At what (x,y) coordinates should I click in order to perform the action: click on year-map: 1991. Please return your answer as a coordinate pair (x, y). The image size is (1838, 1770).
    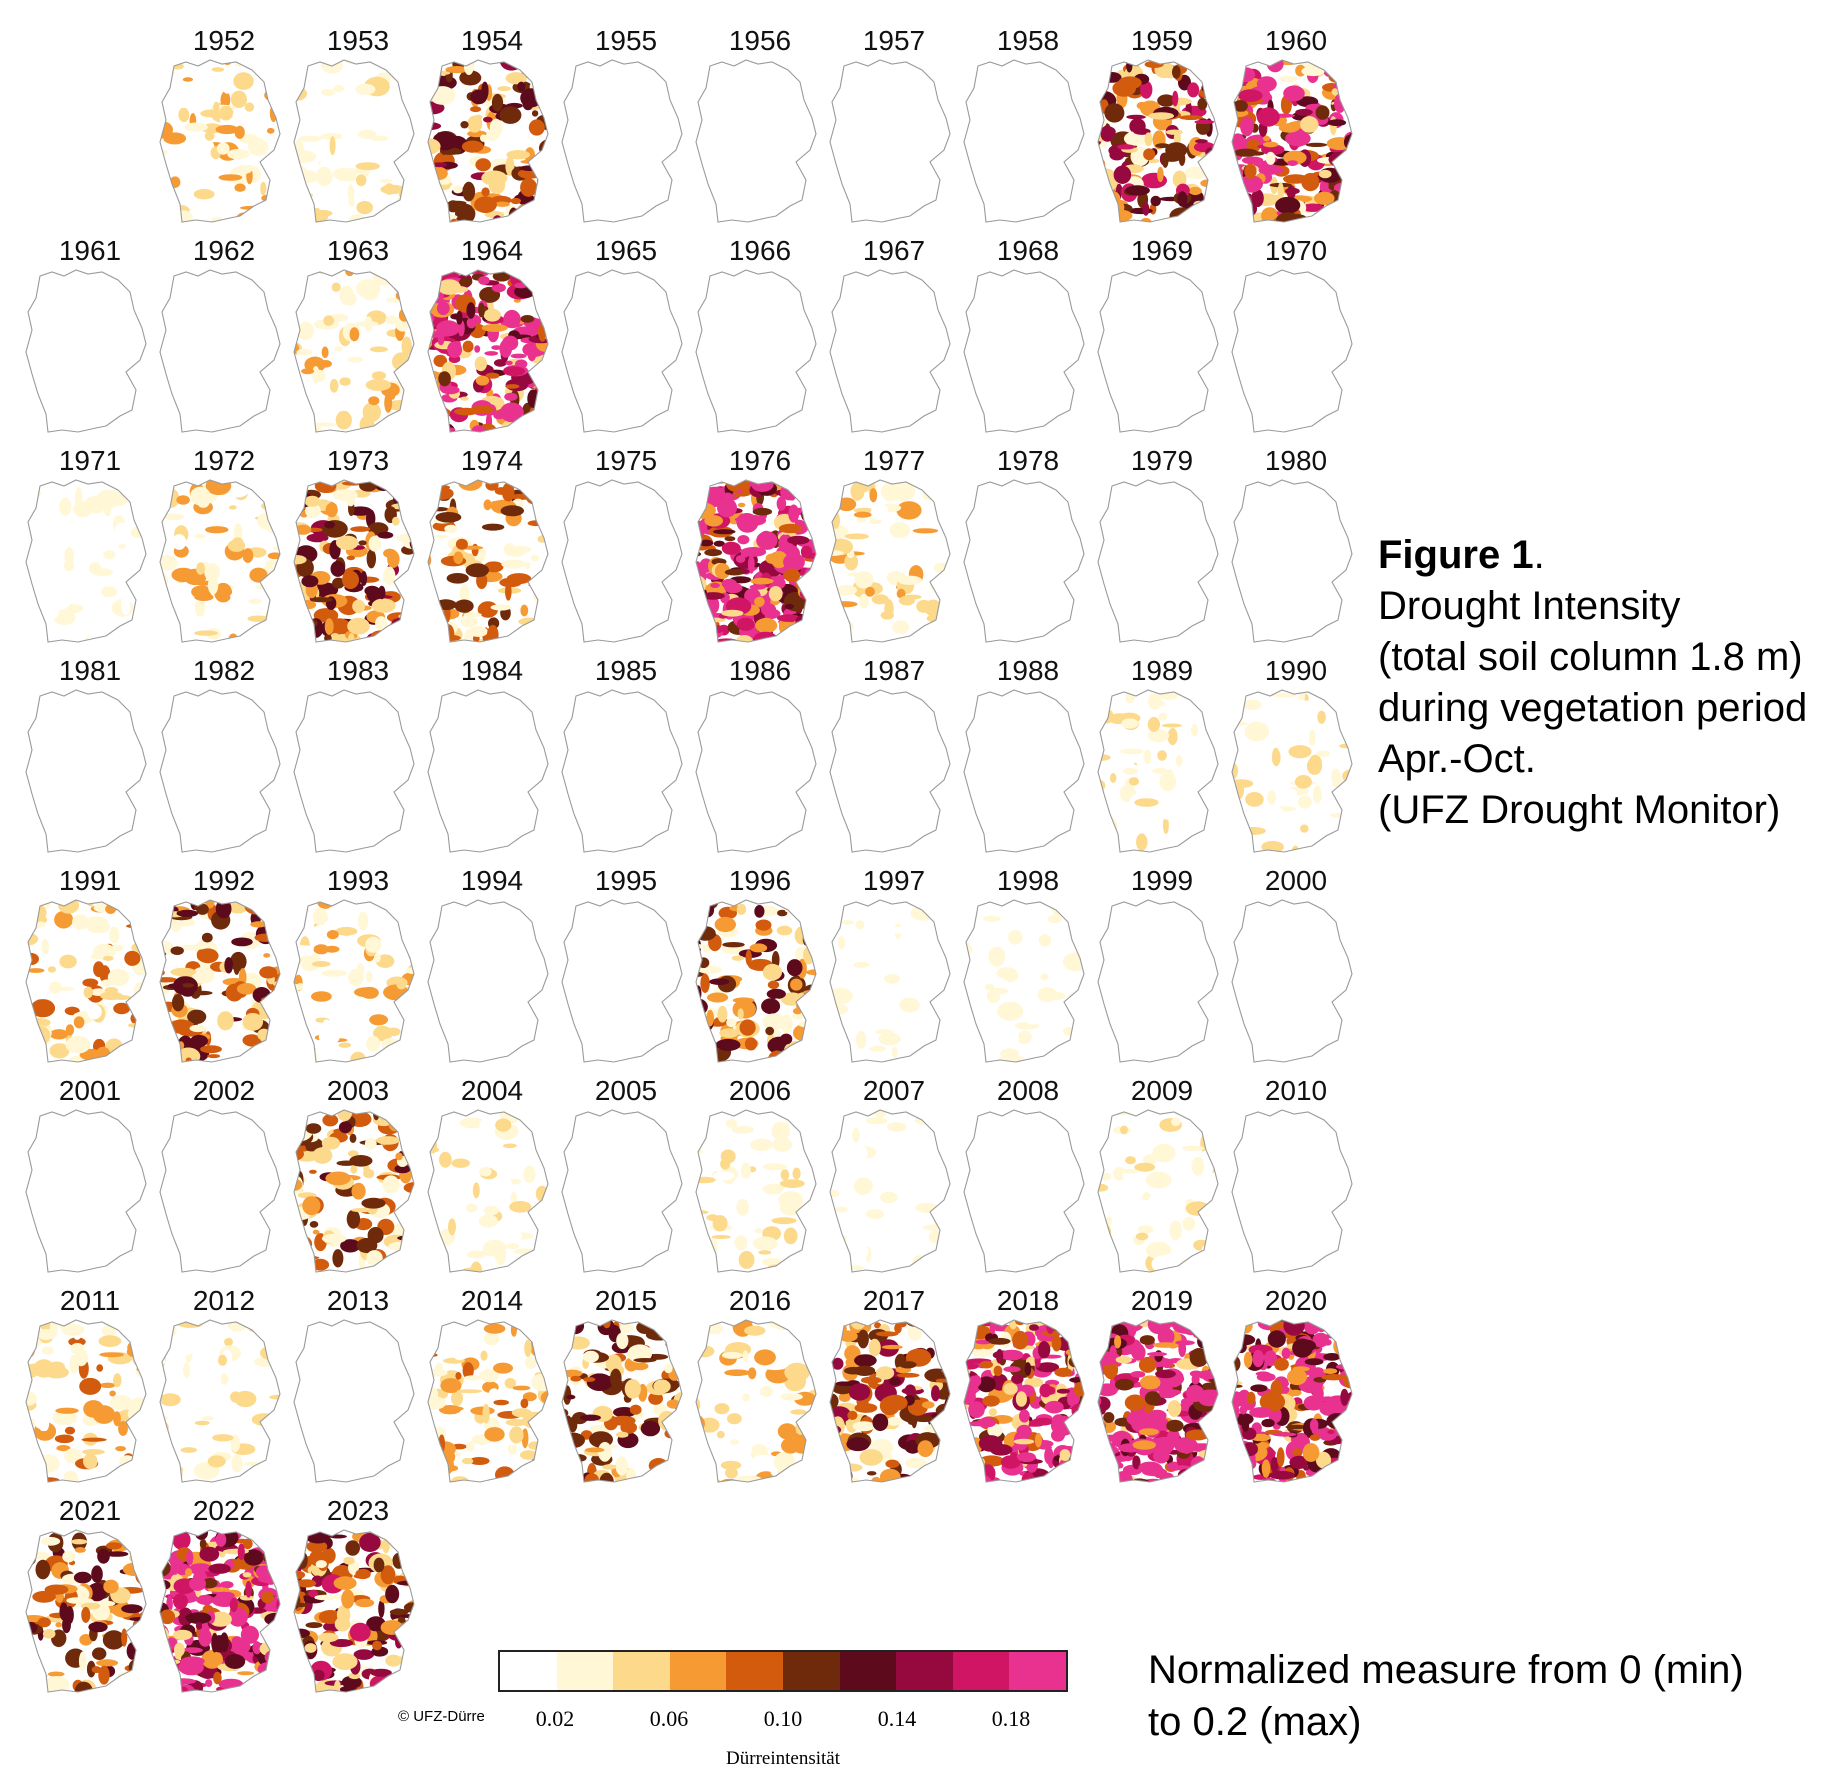
    Looking at the image, I should click on (86, 964).